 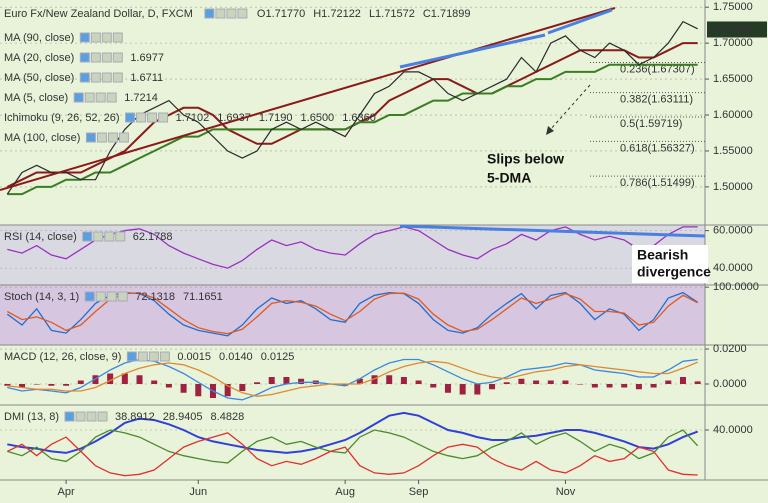 I want to click on arrow, so click(x=570, y=107).